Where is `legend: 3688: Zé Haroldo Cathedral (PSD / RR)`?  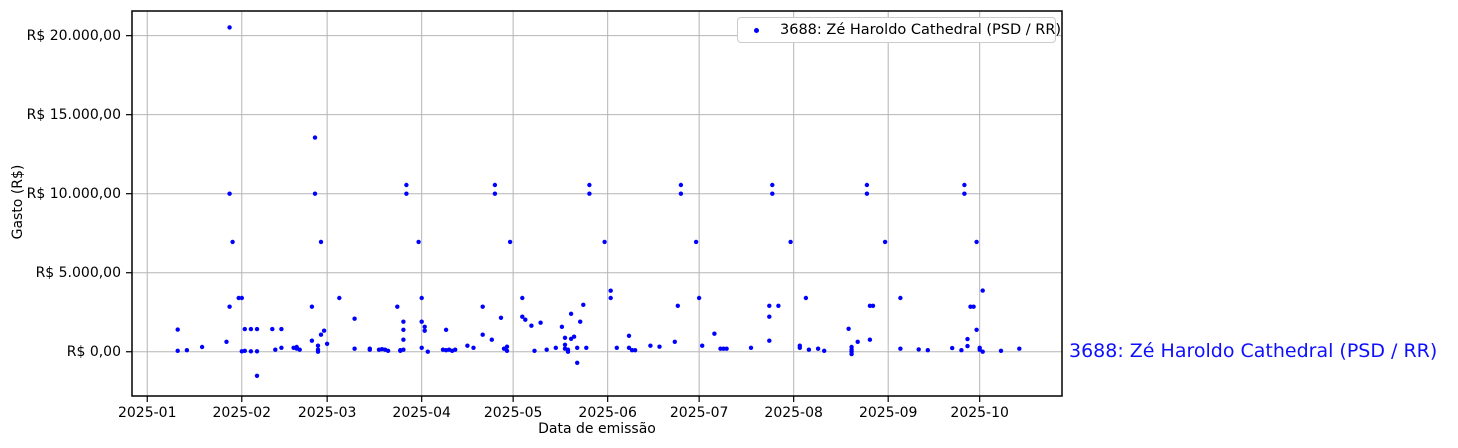
legend: 3688: Zé Haroldo Cathedral (PSD / RR) is located at coordinates (899, 30).